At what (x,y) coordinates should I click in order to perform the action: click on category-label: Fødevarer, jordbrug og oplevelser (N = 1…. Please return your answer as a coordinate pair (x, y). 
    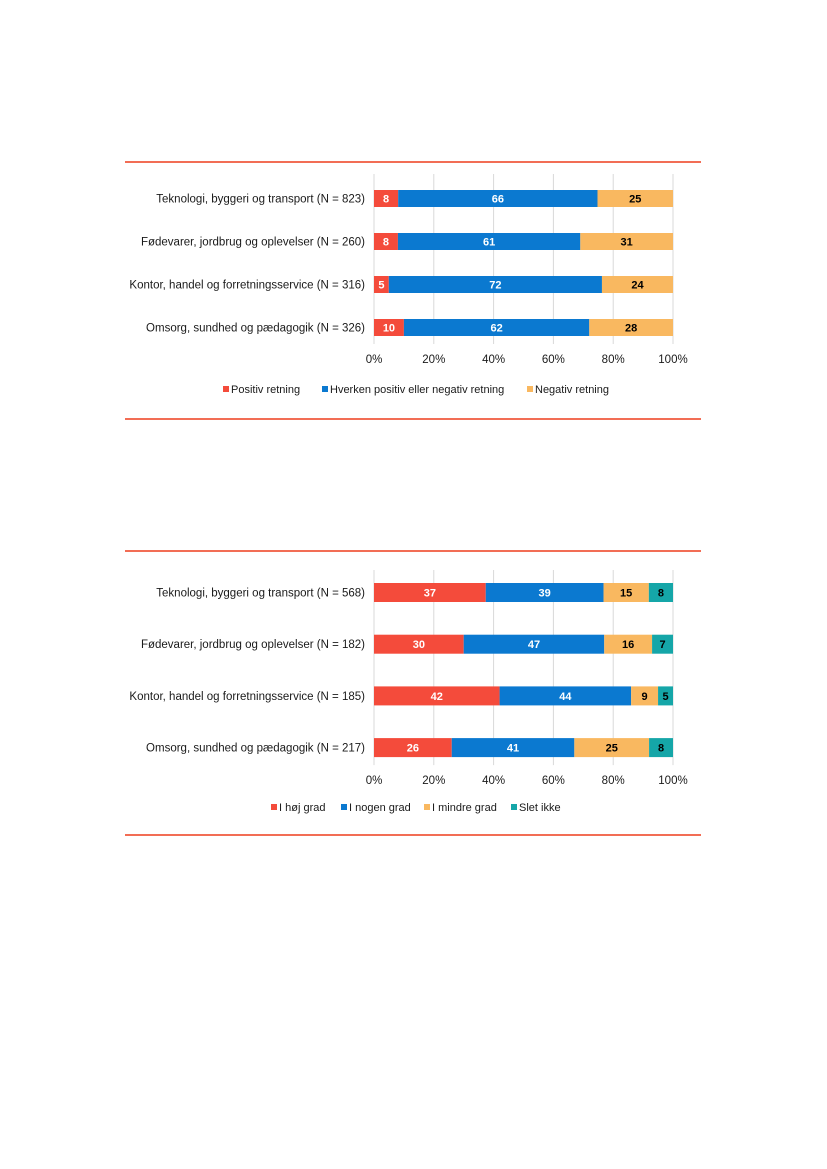
    Looking at the image, I should click on (253, 645).